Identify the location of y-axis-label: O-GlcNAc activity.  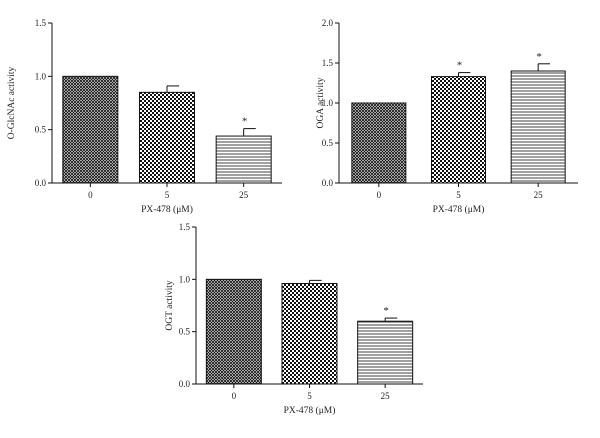
(12, 102).